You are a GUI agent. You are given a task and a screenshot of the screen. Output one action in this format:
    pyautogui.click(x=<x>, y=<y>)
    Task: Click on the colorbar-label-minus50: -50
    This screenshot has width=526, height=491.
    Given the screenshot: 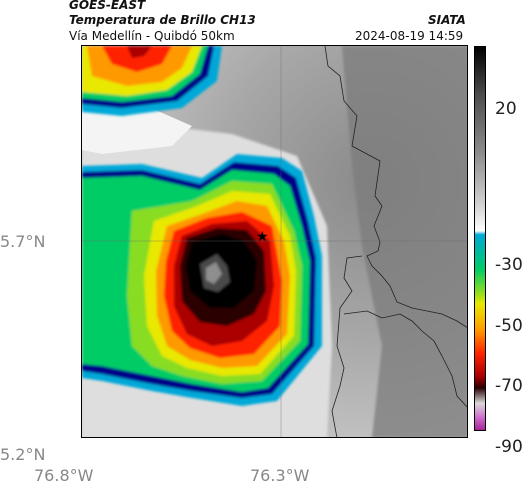 What is the action you would take?
    pyautogui.click(x=509, y=326)
    